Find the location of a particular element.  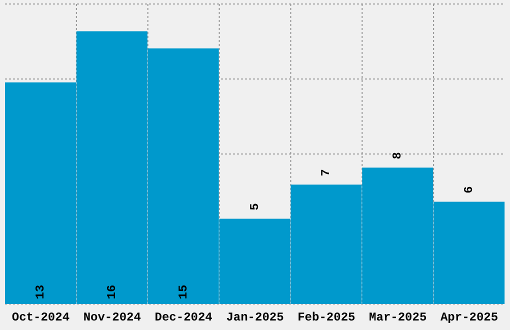

x-tick-label: Nov-2024 is located at coordinates (112, 317).